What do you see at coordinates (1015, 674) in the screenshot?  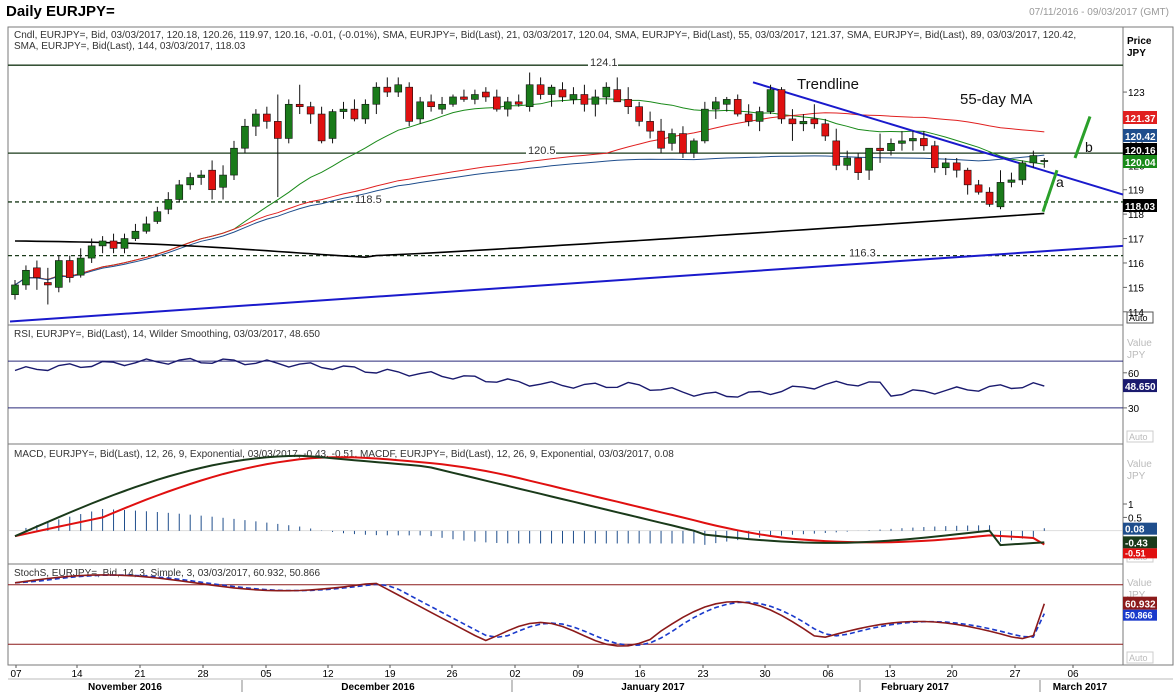 I see `day-tick-label: 27` at bounding box center [1015, 674].